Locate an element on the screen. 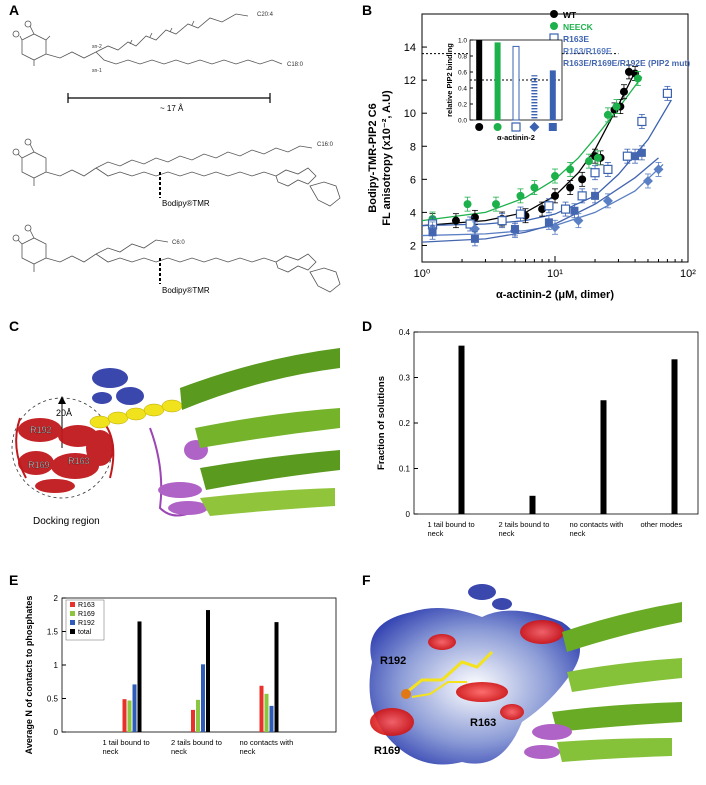 The image size is (706, 785). b-xlabel: α-actinin-2 (μM, dimer) is located at coordinates (555, 295).